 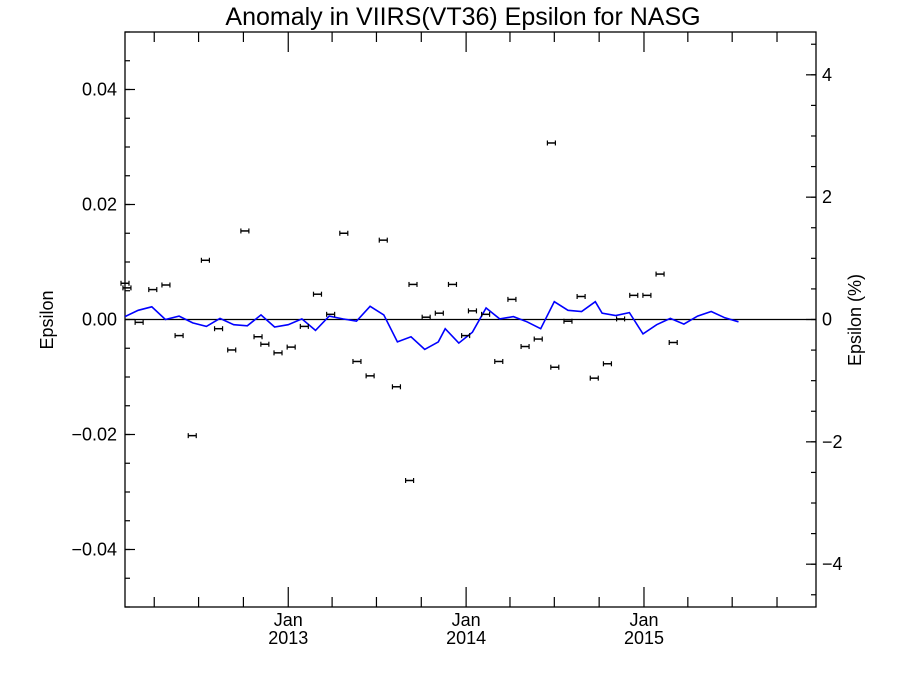 I want to click on y-left-tick-label: −0.02, so click(x=94, y=435).